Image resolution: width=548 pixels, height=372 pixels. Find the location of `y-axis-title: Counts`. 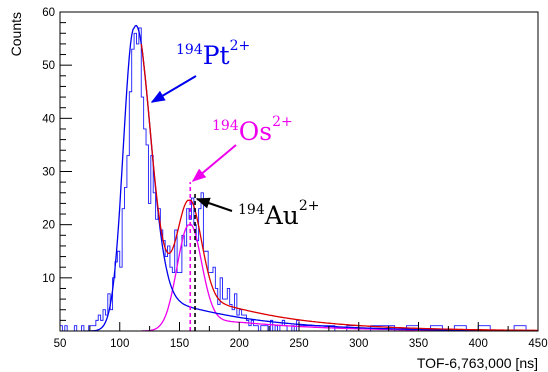

y-axis-title: Counts is located at coordinates (16, 34).